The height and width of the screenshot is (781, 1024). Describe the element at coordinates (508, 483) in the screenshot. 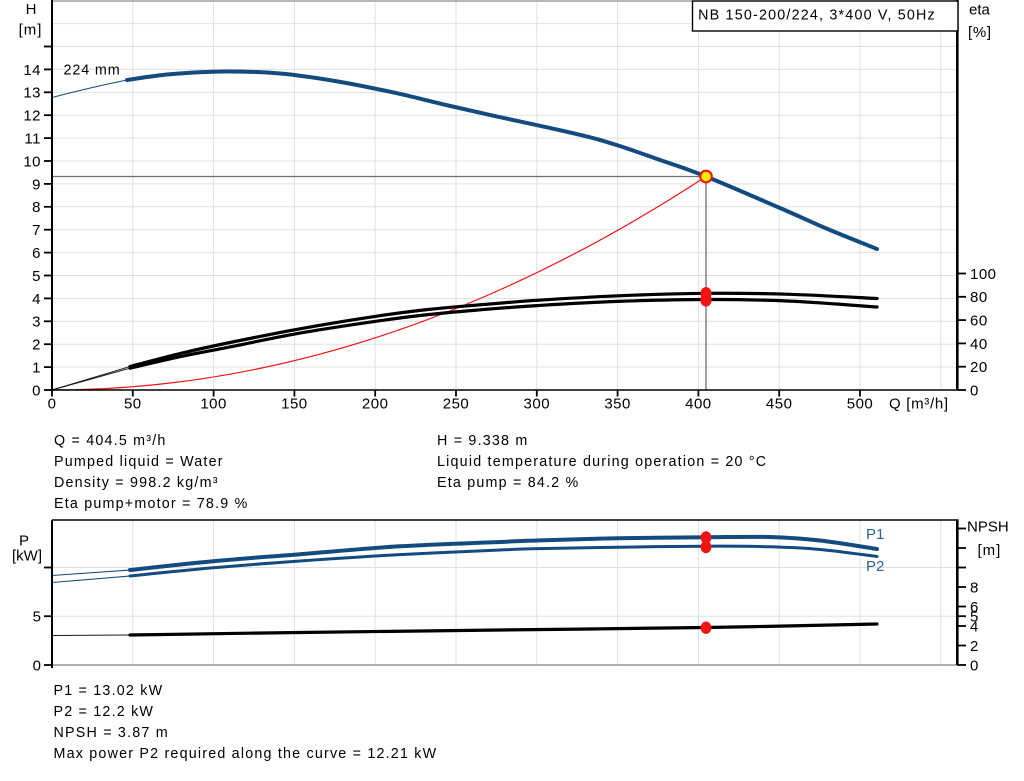

I see `svg-text: Eta pump = 84.2 %` at that location.